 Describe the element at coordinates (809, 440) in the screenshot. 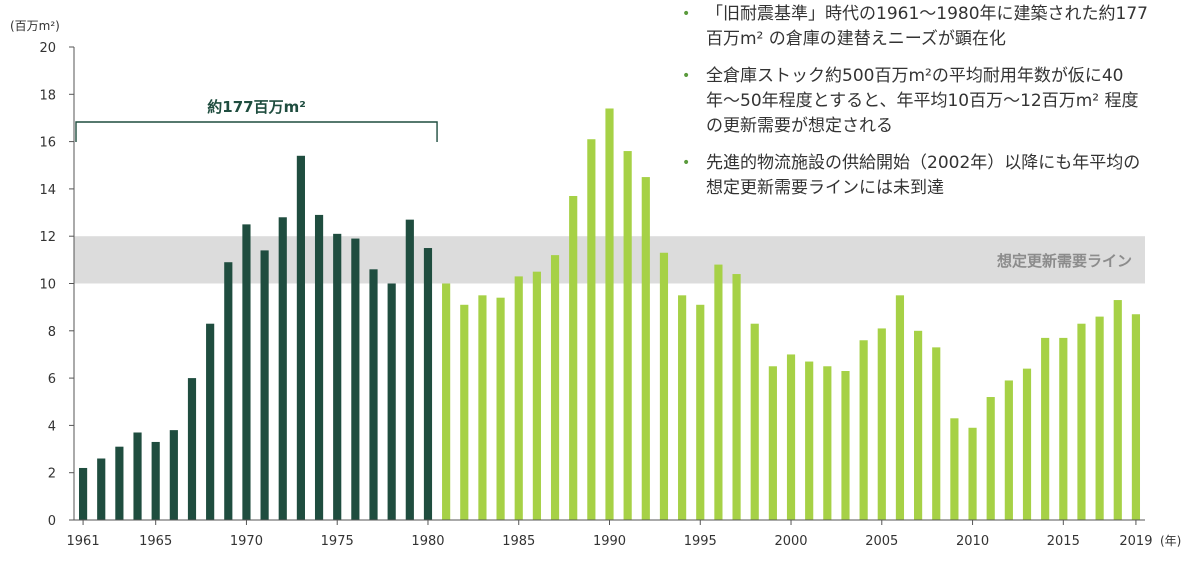

I see `bar-2001` at that location.